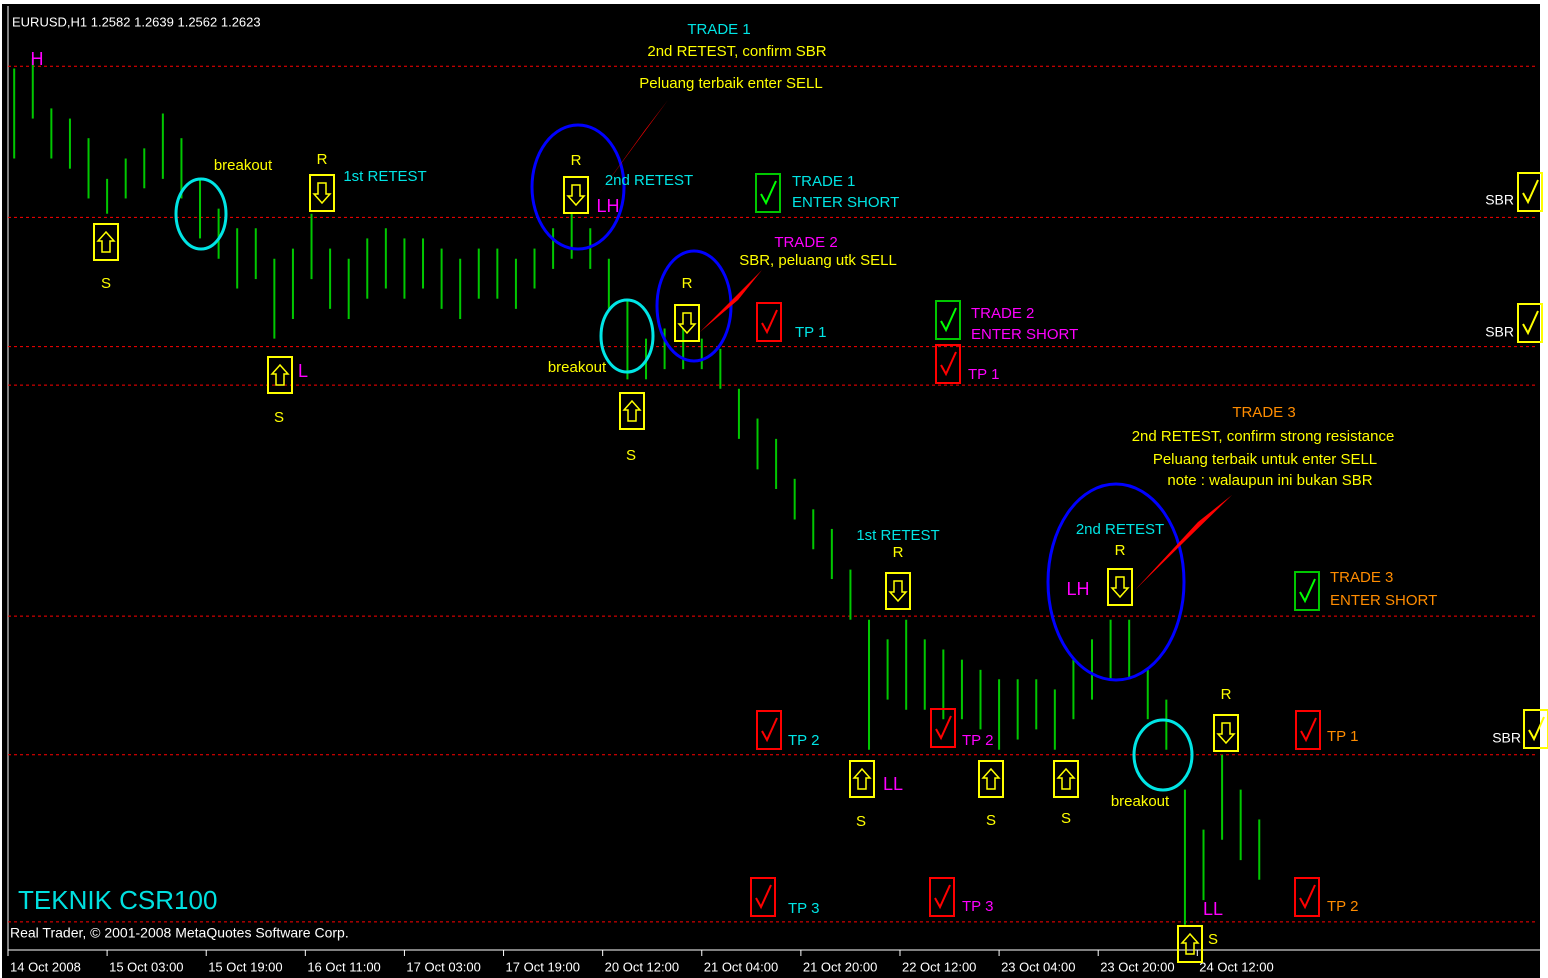  What do you see at coordinates (37, 59) in the screenshot?
I see `annotation: H` at bounding box center [37, 59].